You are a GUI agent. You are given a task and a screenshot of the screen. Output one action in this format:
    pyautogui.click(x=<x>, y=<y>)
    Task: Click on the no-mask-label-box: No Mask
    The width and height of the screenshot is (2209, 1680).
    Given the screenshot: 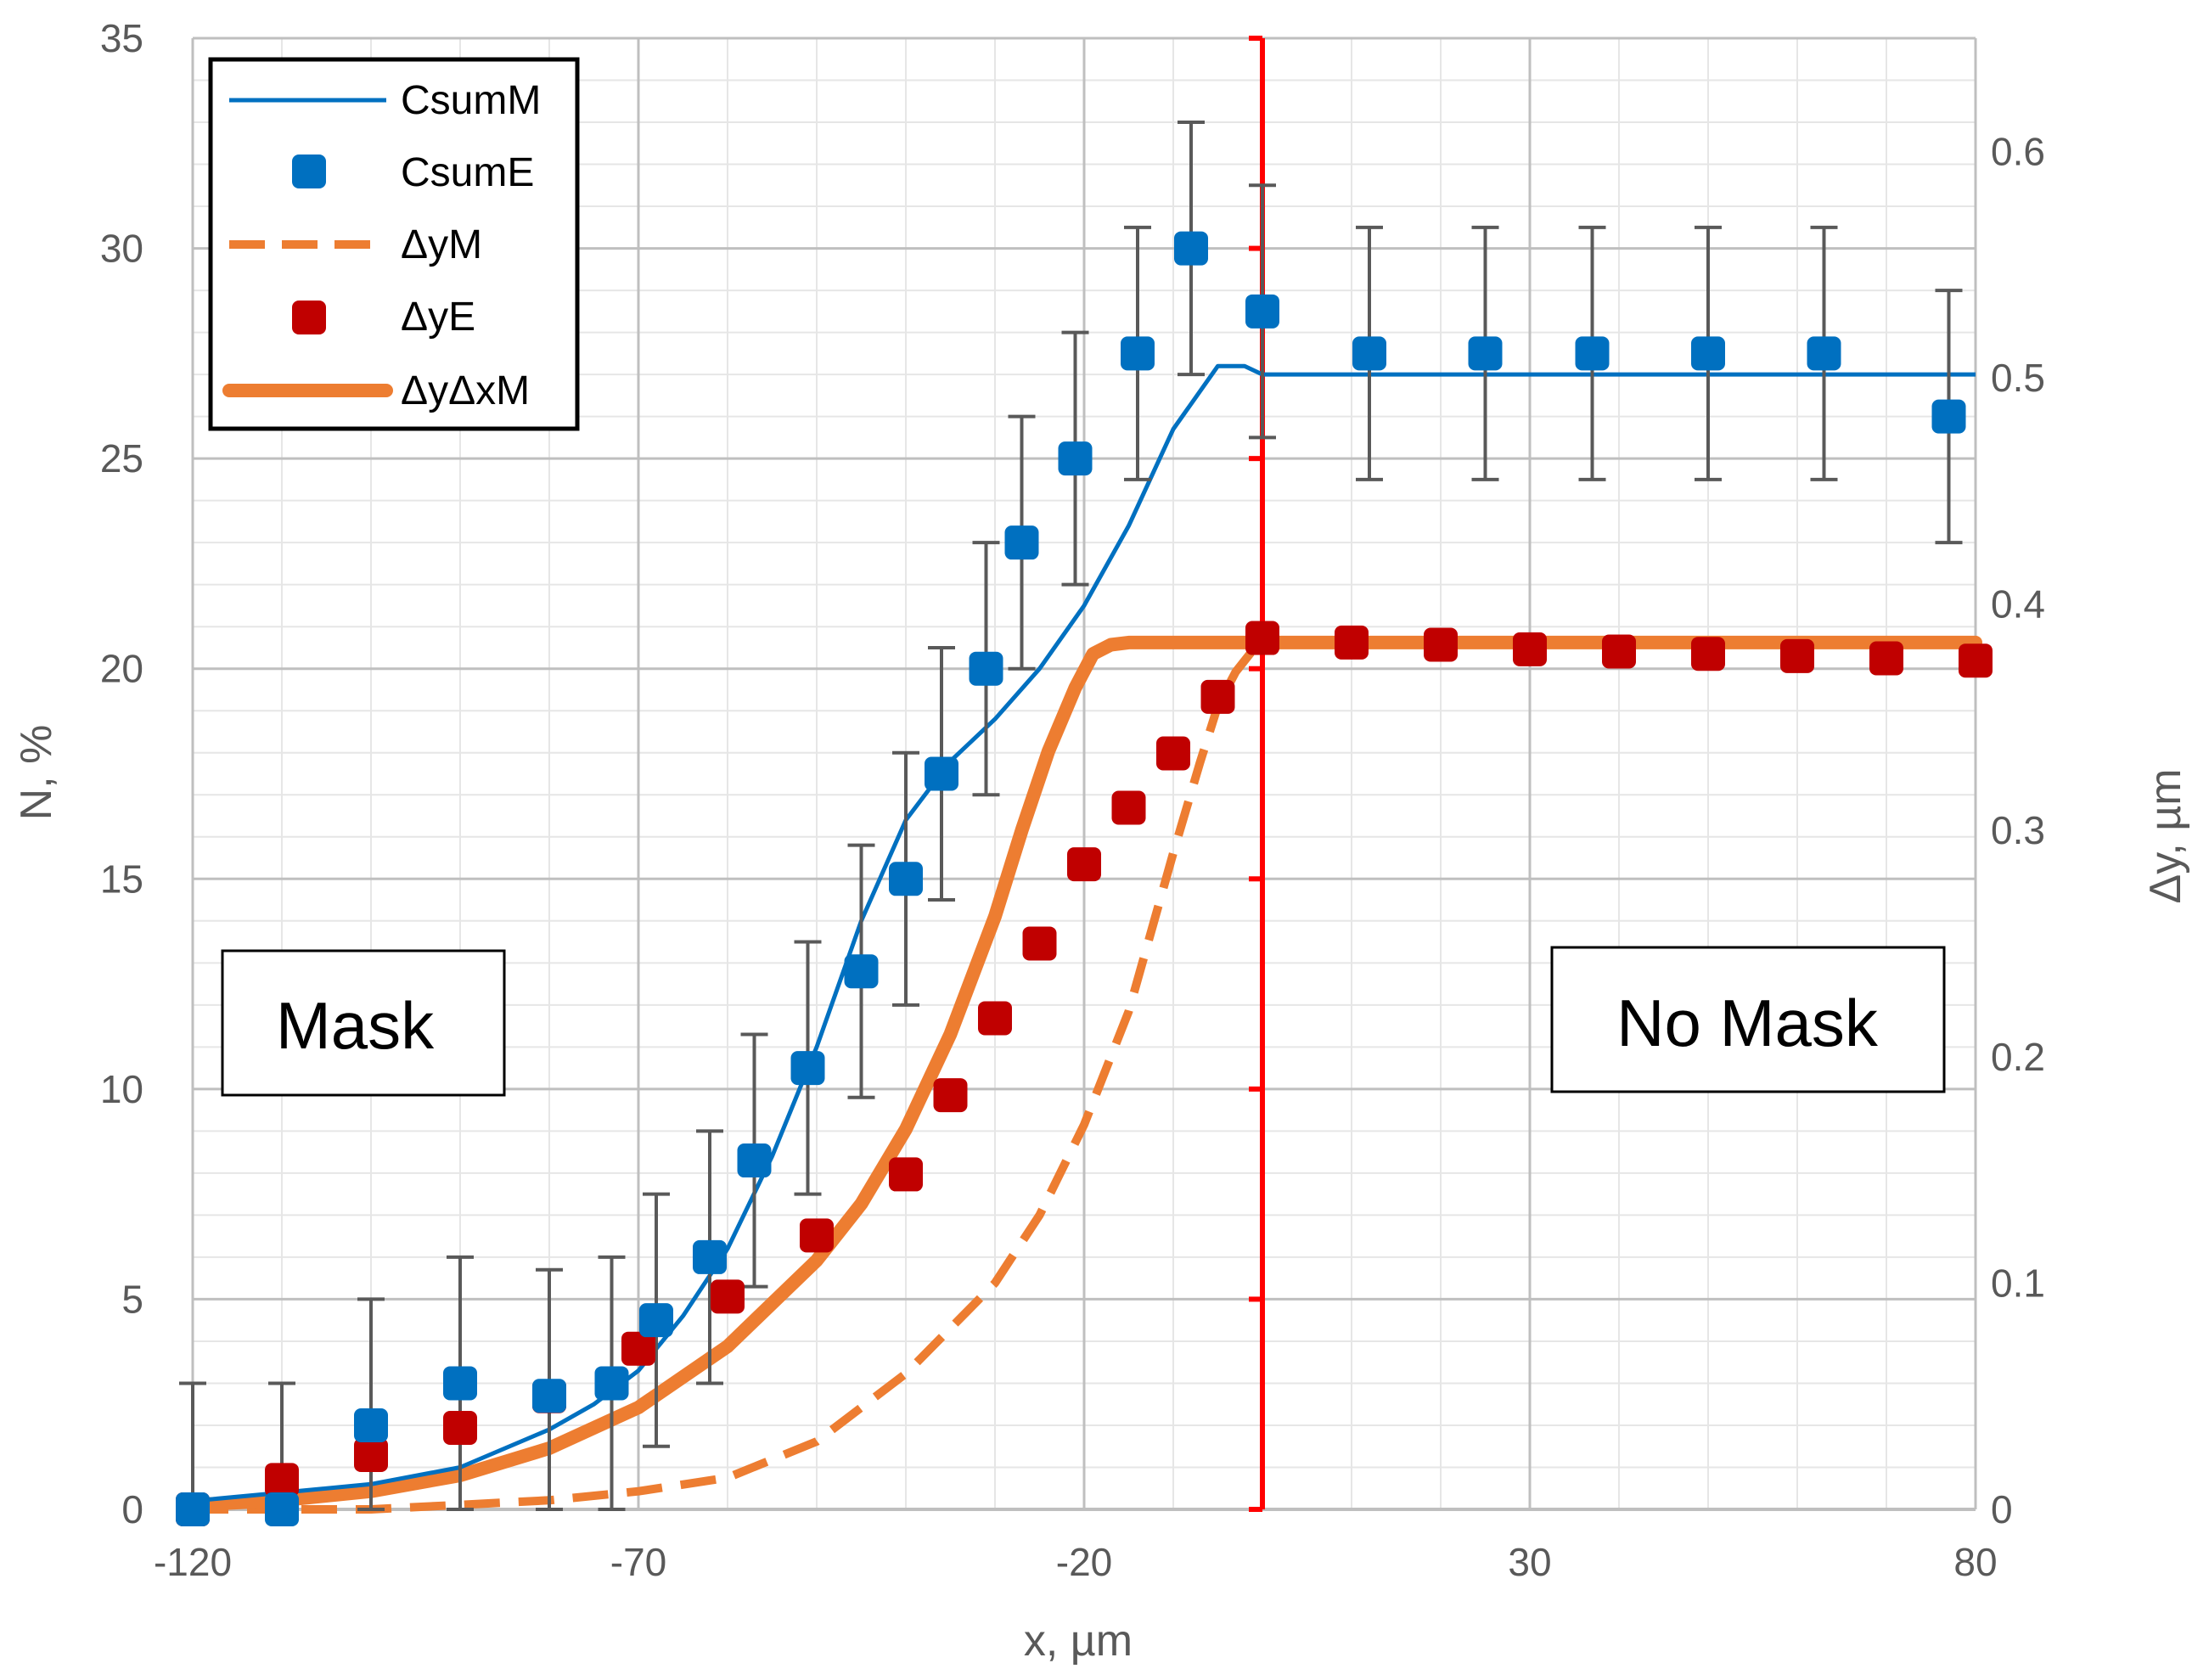 What is the action you would take?
    pyautogui.click(x=1748, y=1020)
    